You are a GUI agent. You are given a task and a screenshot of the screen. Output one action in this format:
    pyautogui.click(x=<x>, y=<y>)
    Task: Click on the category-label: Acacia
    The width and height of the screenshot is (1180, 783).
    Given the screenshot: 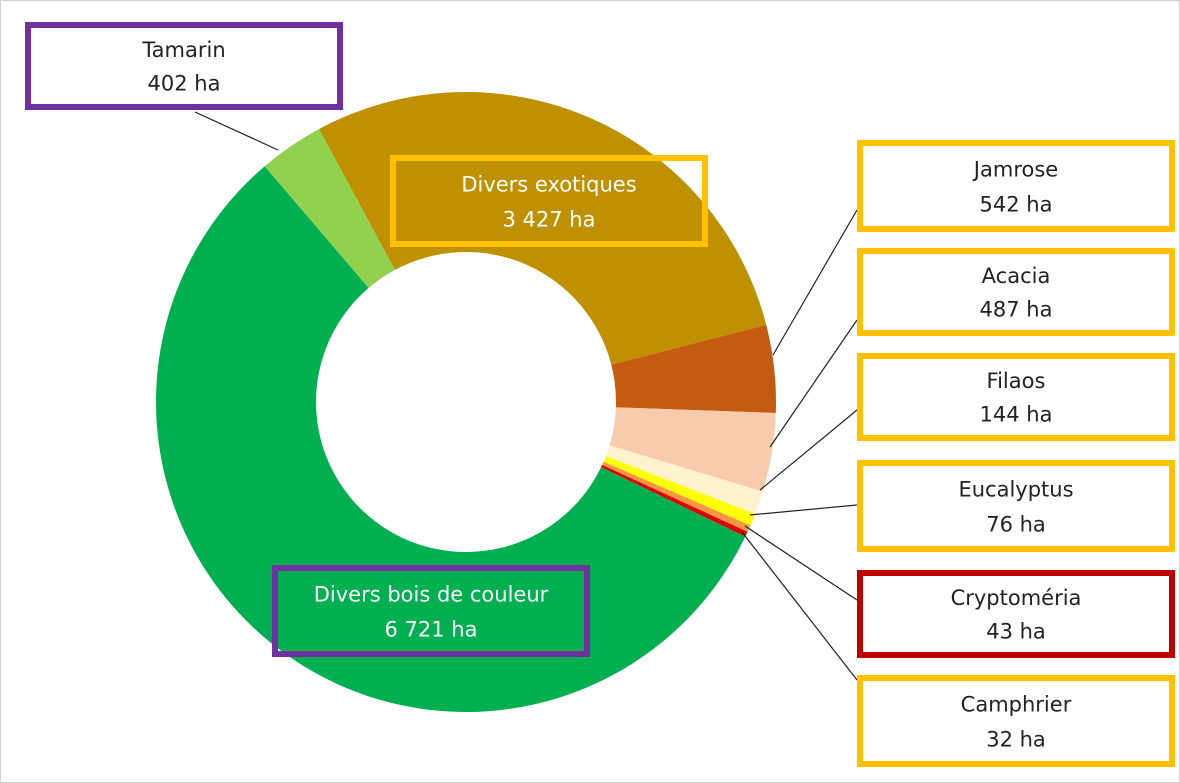 What is the action you would take?
    pyautogui.click(x=1016, y=276)
    